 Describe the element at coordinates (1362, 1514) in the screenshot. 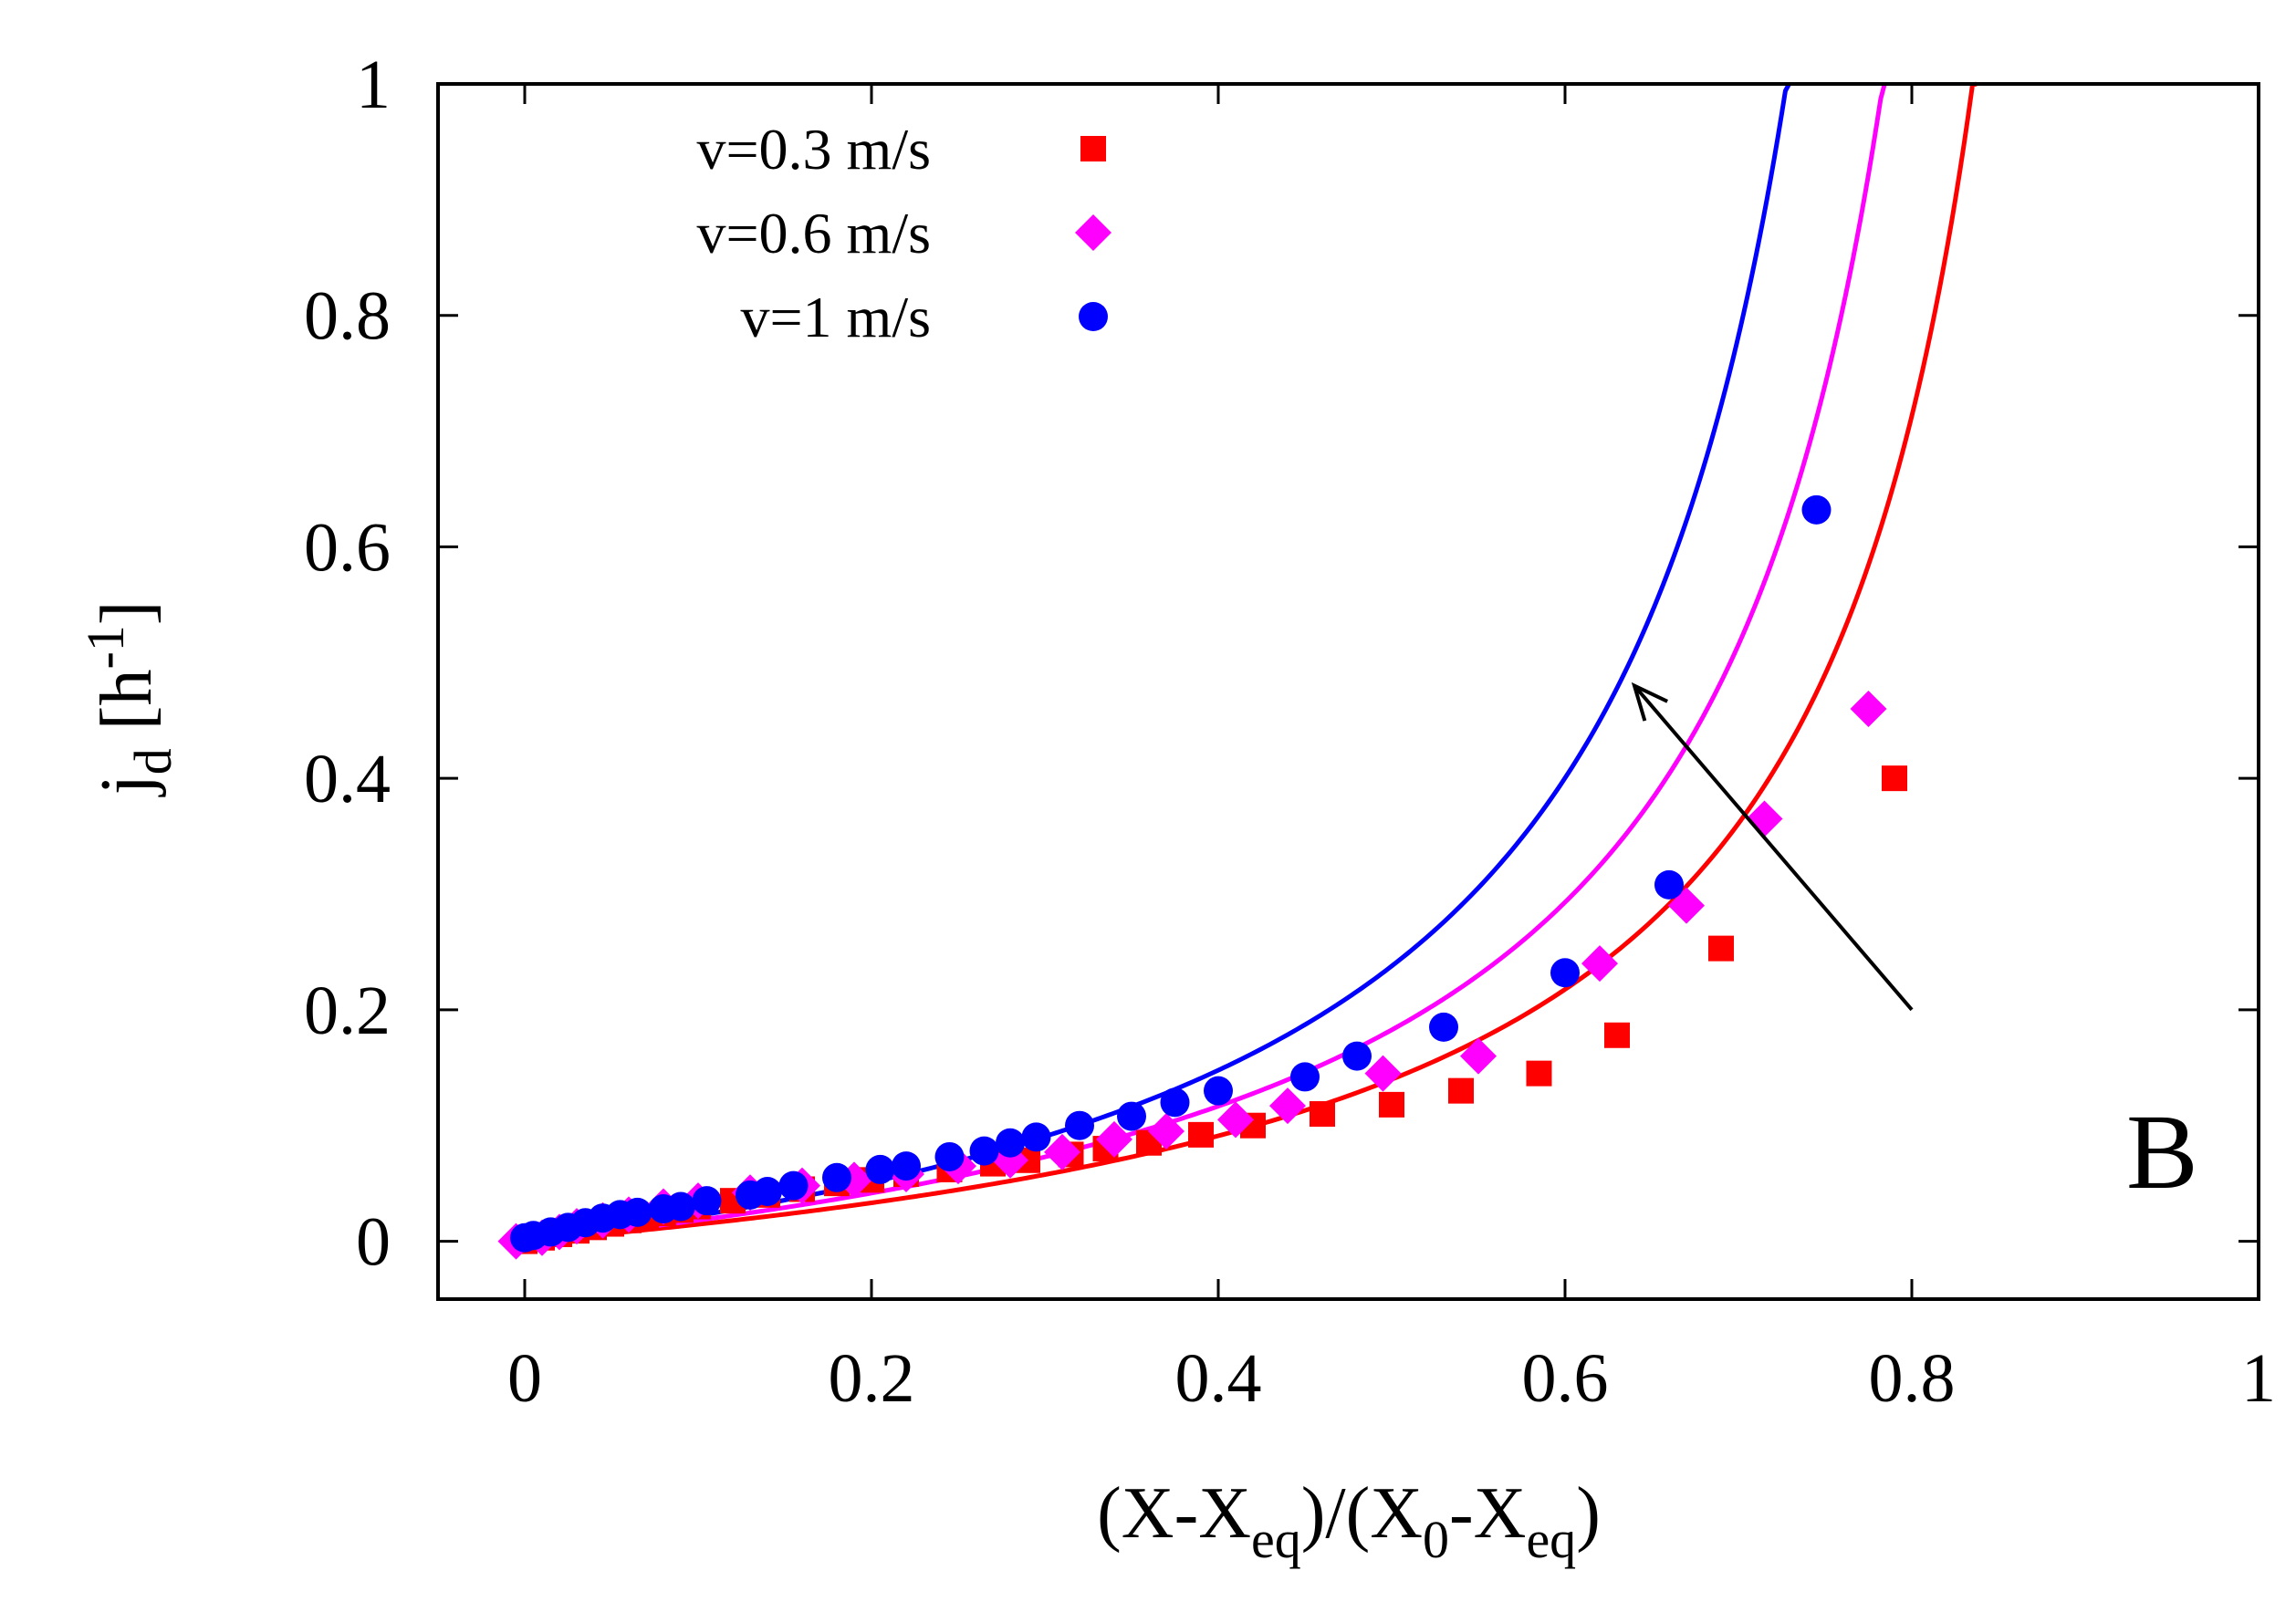

I see `axis-title-part: )/(X` at that location.